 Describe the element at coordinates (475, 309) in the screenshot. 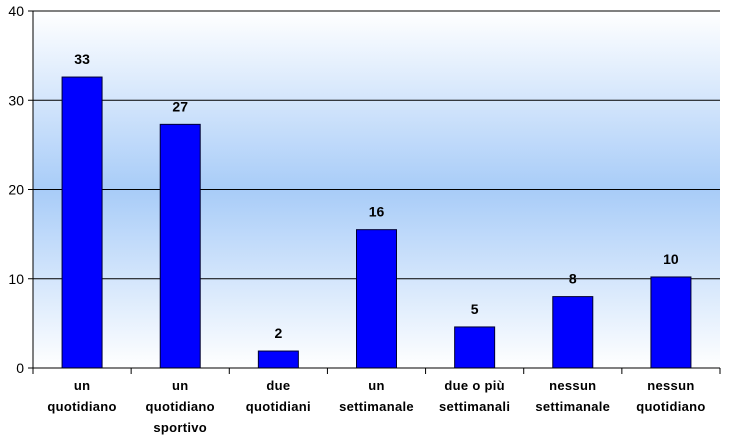

I see `data-label: 5` at that location.